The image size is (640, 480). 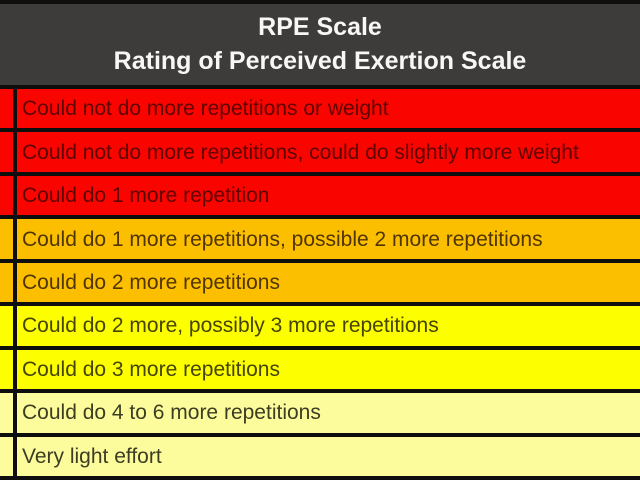 I want to click on table-row: Could do 4 to 6 more repetitions, so click(x=320, y=415).